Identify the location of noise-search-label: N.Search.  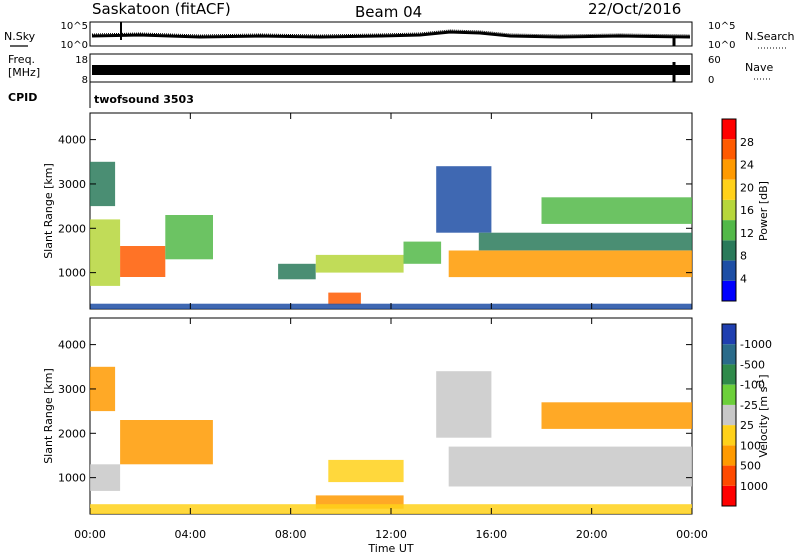
(770, 36).